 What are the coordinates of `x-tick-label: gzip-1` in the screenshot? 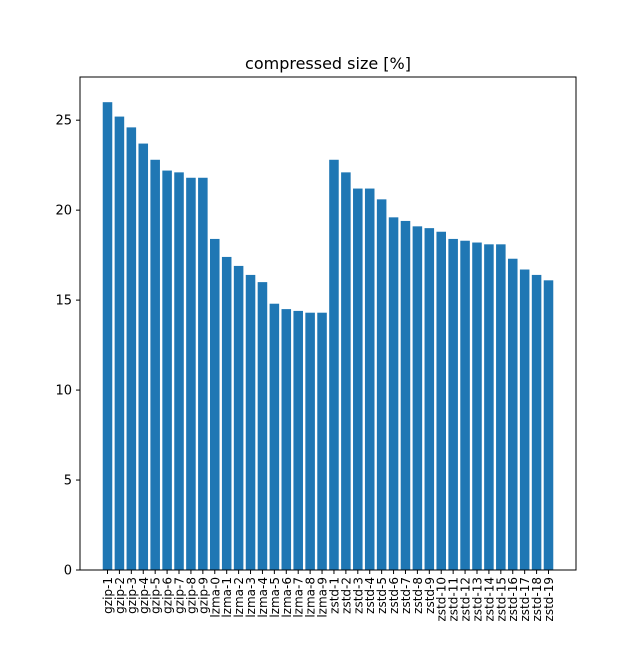 It's located at (108, 595).